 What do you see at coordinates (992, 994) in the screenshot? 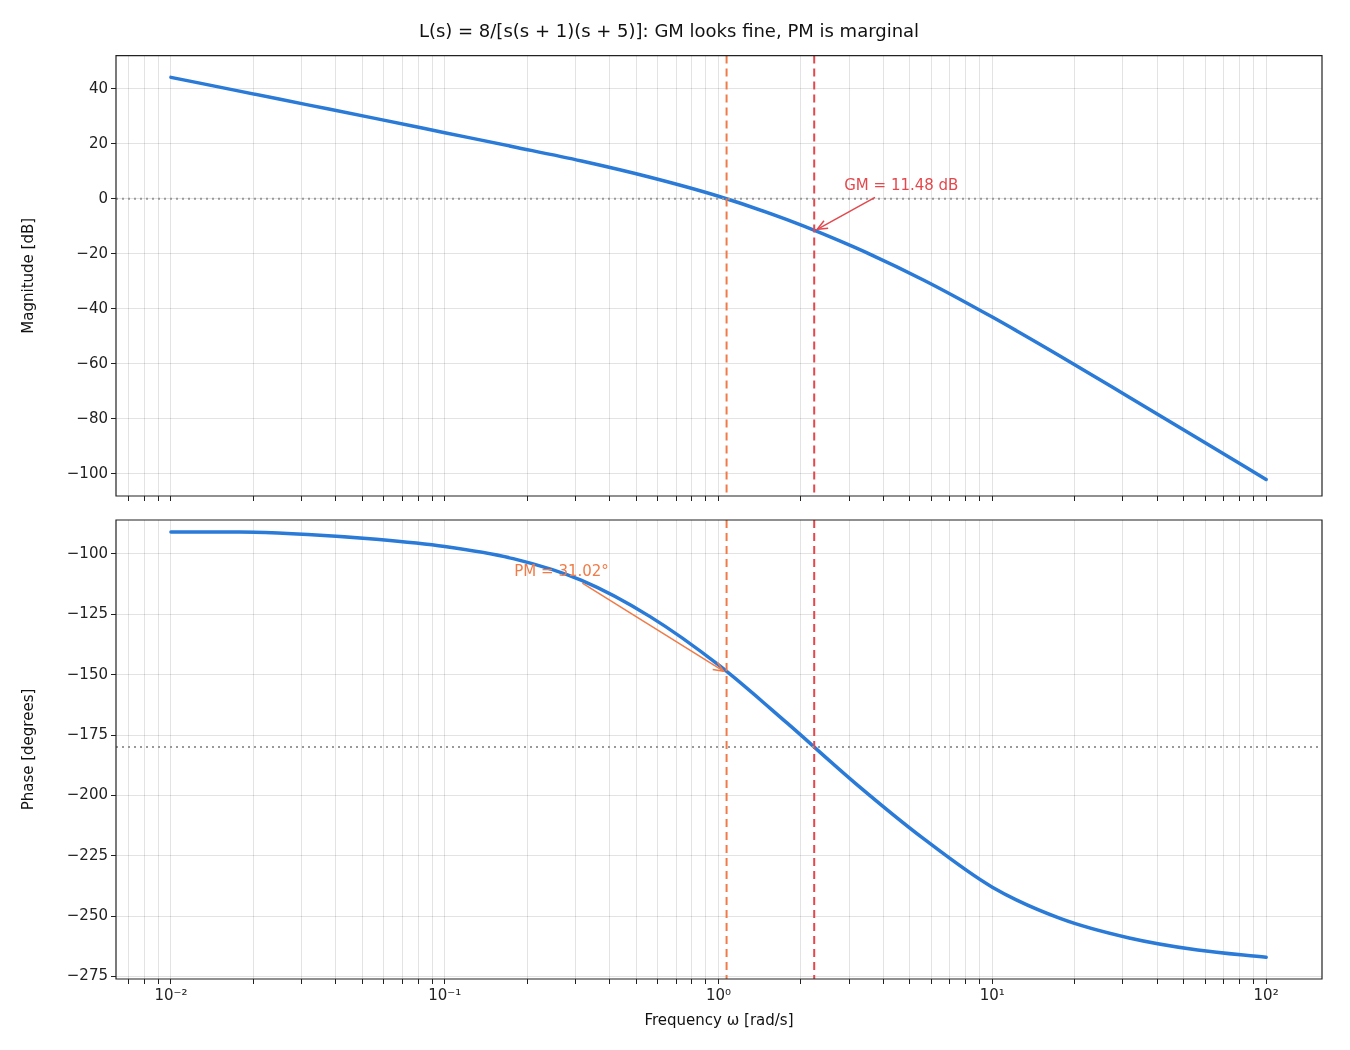
I see `x-tick-label: 10¹` at bounding box center [992, 994].